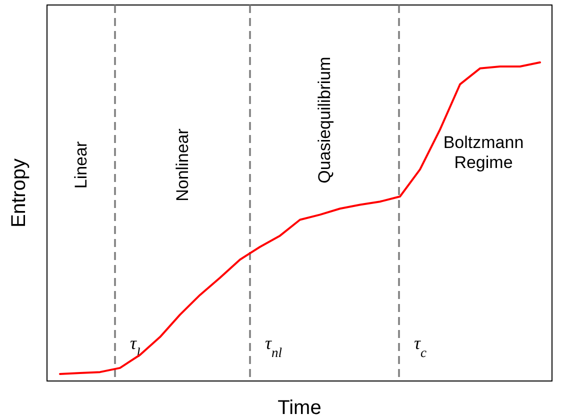 This screenshot has height=420, width=562. What do you see at coordinates (19, 193) in the screenshot?
I see `y-axis-title: Entropy` at bounding box center [19, 193].